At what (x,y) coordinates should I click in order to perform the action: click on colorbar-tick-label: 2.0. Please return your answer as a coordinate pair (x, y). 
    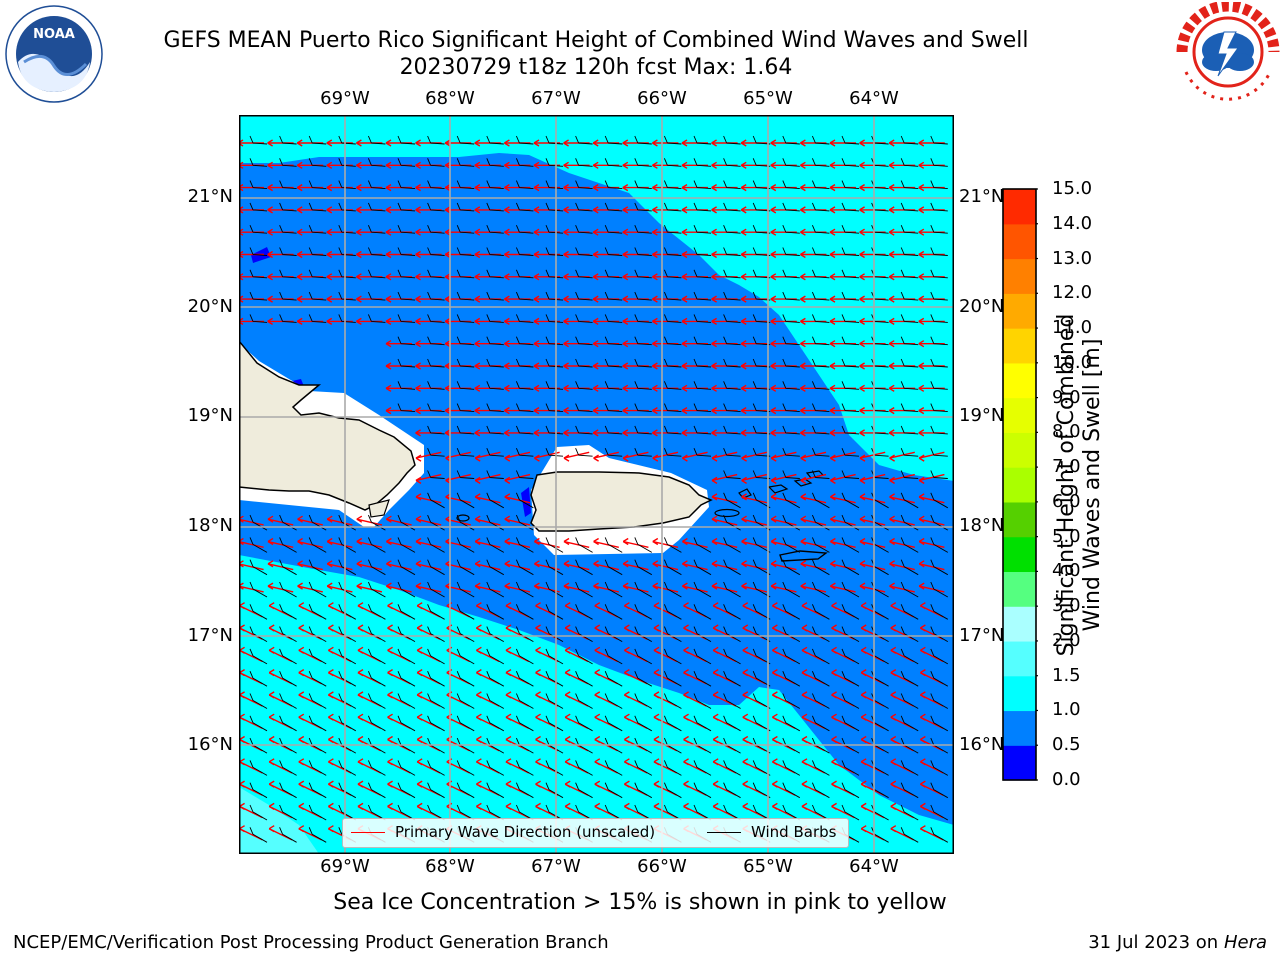
    Looking at the image, I should click on (1066, 640).